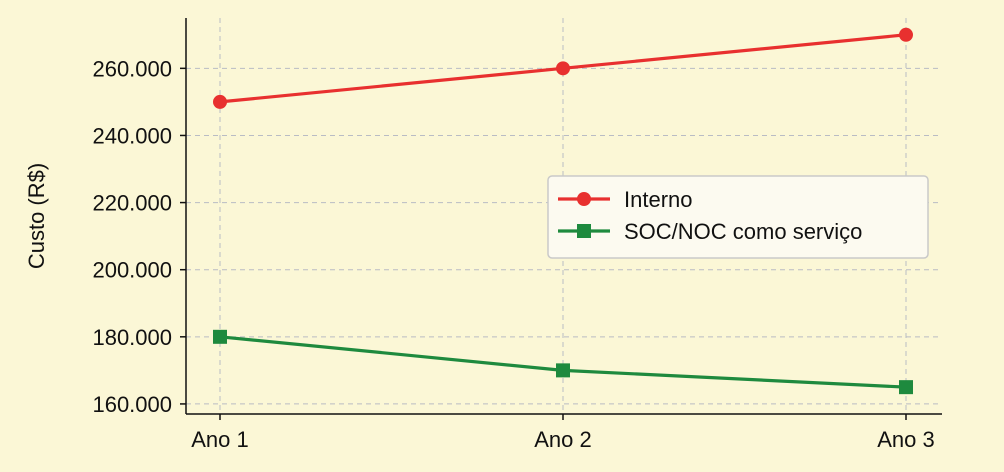  What do you see at coordinates (132, 404) in the screenshot?
I see `y-tick-label: 160.000` at bounding box center [132, 404].